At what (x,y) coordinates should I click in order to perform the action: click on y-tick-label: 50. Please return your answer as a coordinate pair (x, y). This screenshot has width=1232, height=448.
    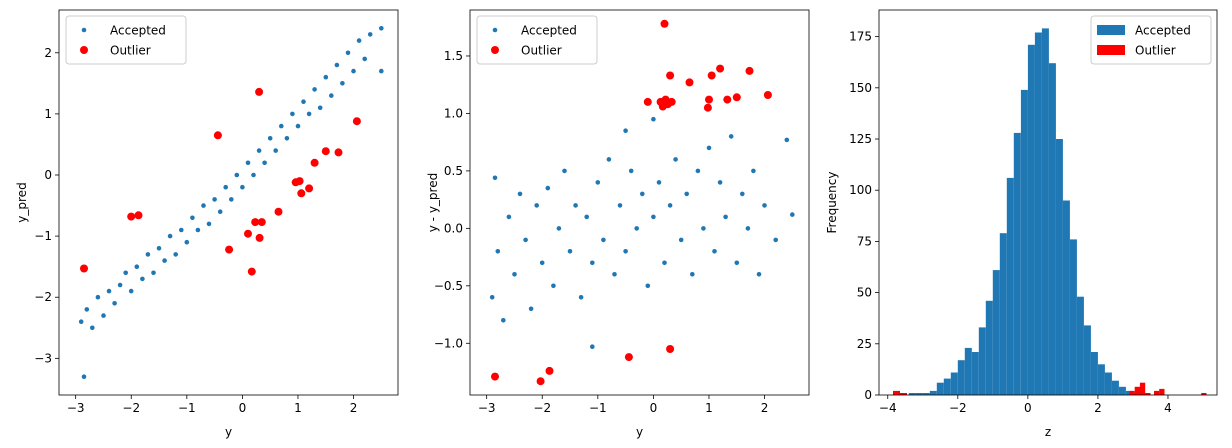
    Looking at the image, I should click on (864, 293).